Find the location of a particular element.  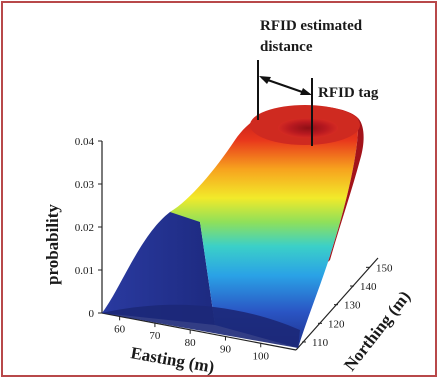

annotation-estimated-line1: RFID estimated is located at coordinates (311, 26).